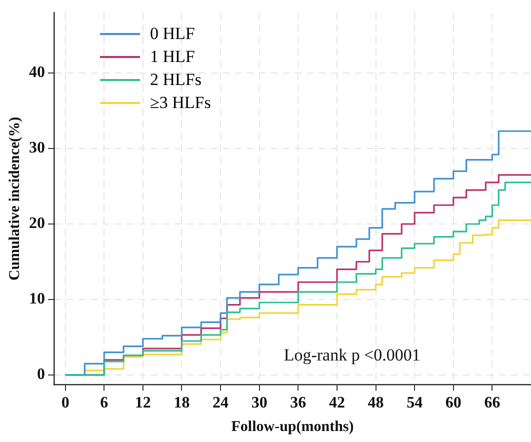  What do you see at coordinates (492, 403) in the screenshot?
I see `x-tick-label: 66` at bounding box center [492, 403].